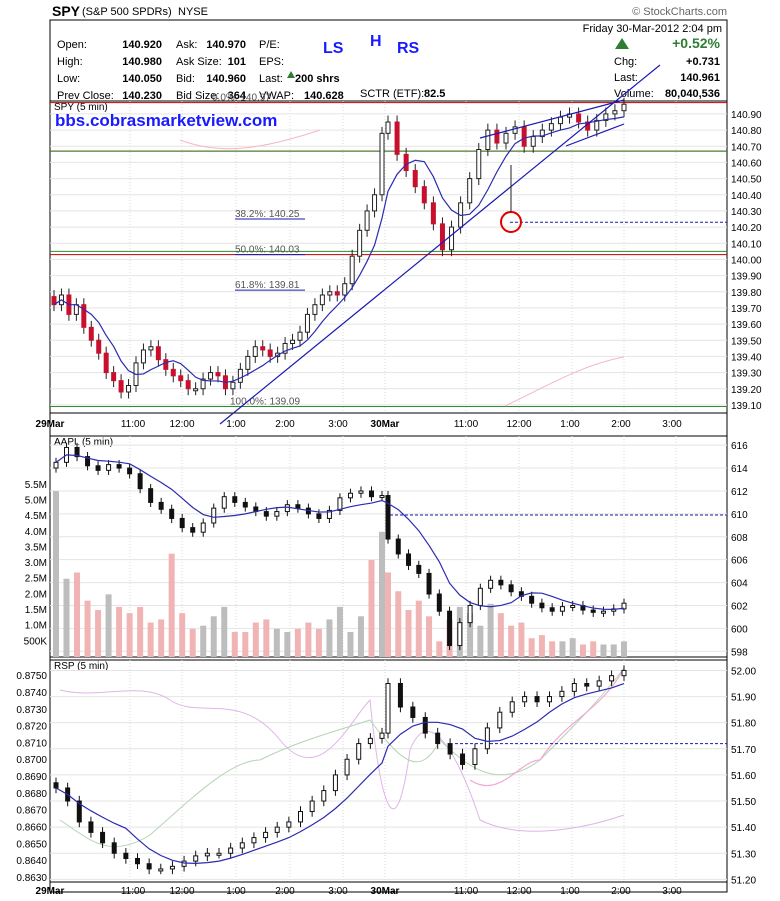 The image size is (780, 901). What do you see at coordinates (265, 402) in the screenshot?
I see `fib-label: 100.0%: 139.09` at bounding box center [265, 402].